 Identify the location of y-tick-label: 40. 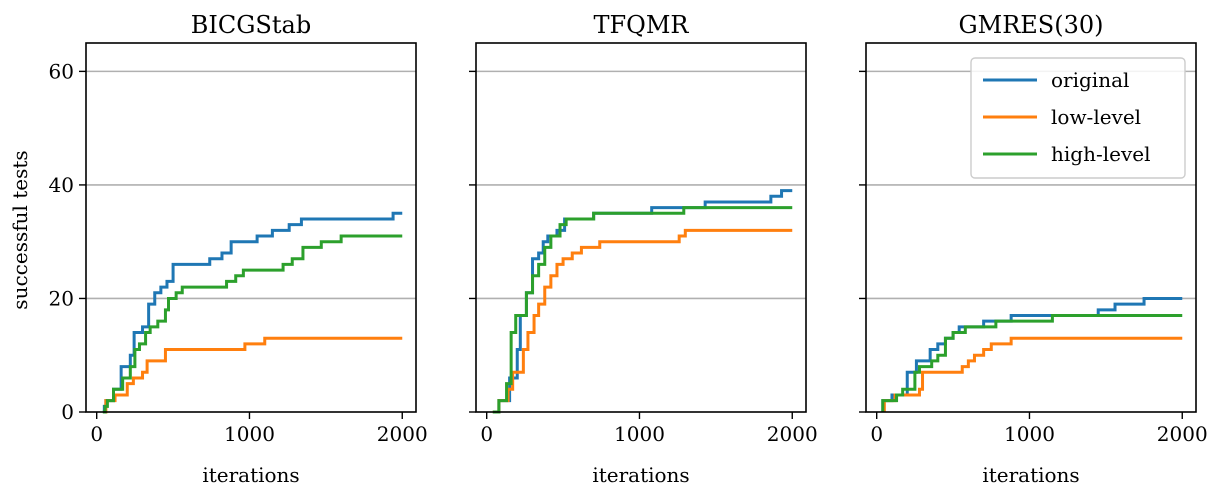
(61, 185).